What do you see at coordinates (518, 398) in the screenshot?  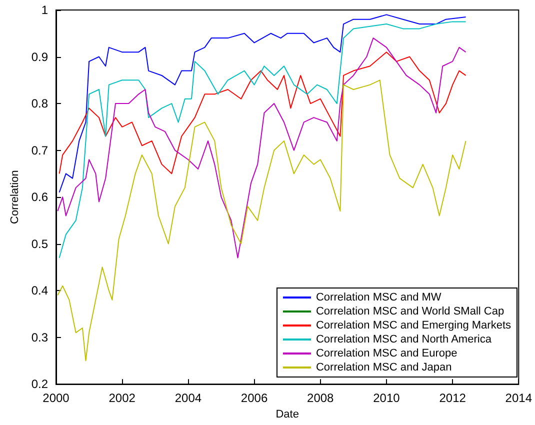 I see `x-tick-label: 2014` at bounding box center [518, 398].